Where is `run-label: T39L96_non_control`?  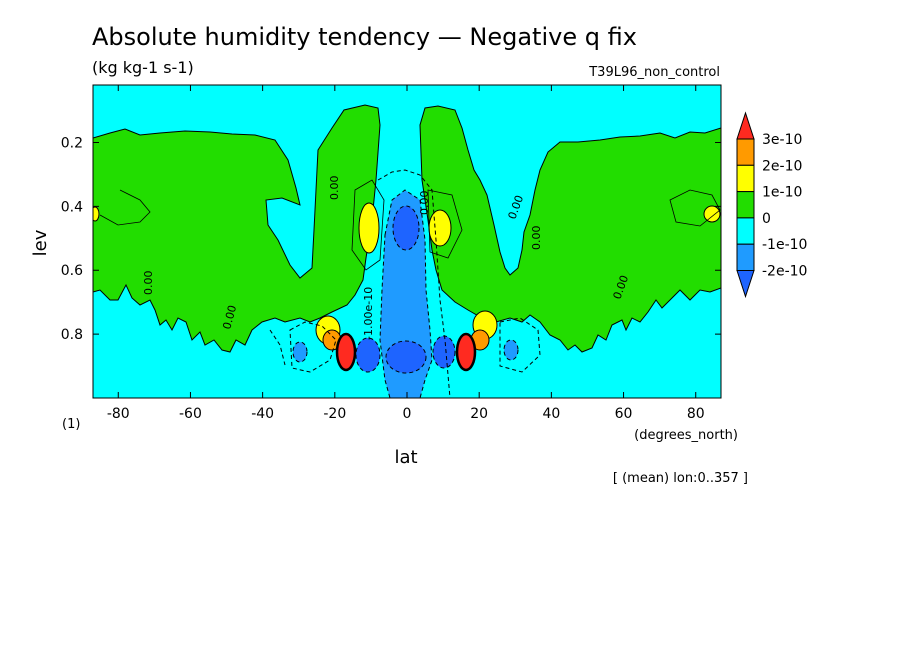 run-label: T39L96_non_control is located at coordinates (654, 72).